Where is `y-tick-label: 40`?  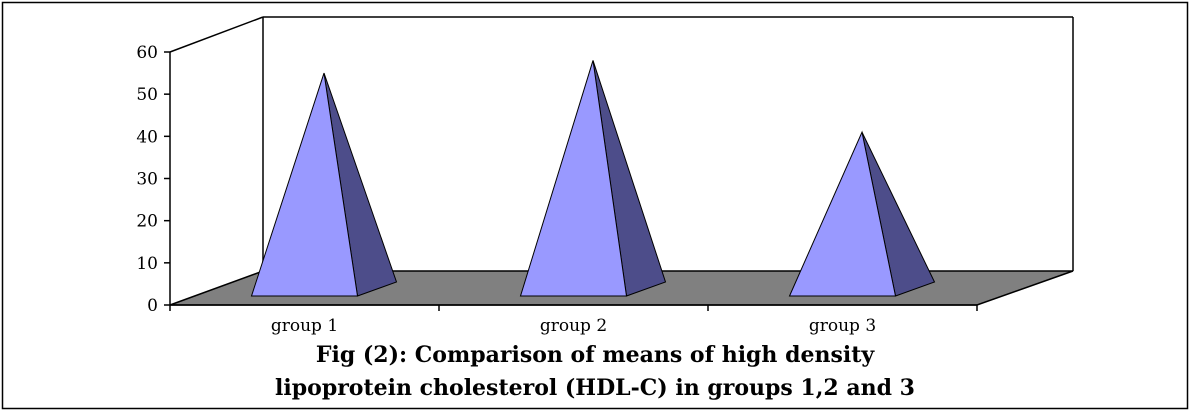 y-tick-label: 40 is located at coordinates (147, 137).